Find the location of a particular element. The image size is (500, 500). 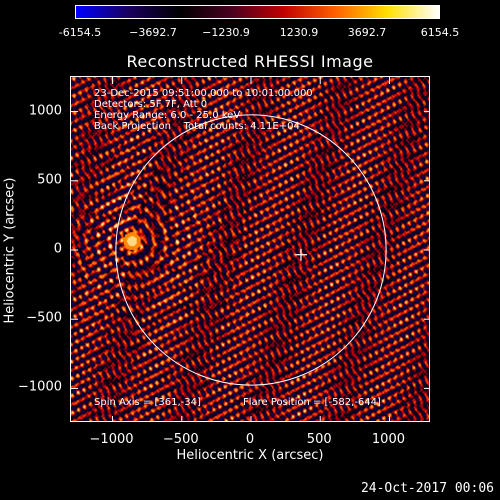

detectors-text: Detectors: 5F 7F, Att 0 is located at coordinates (151, 104).